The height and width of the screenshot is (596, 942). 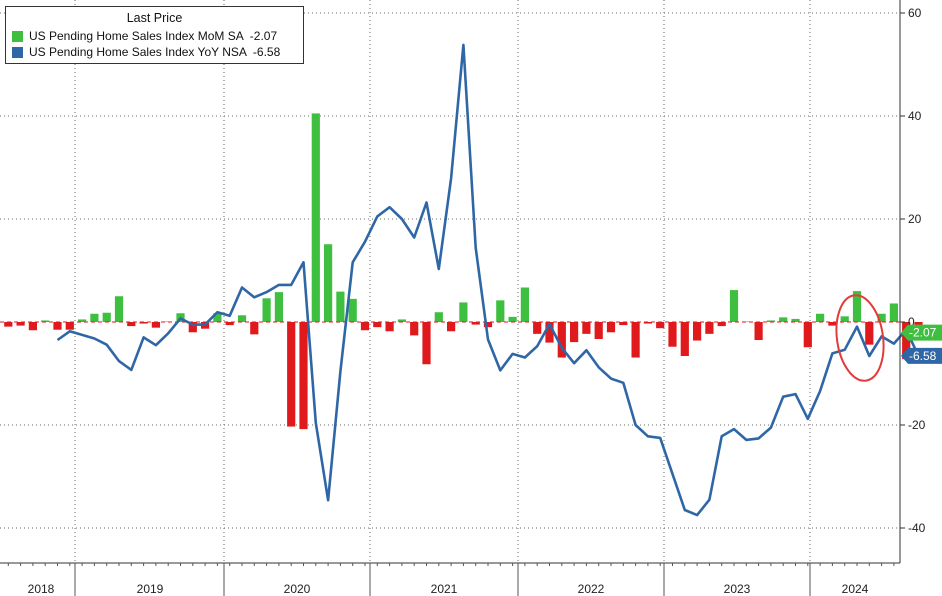 What do you see at coordinates (444, 589) in the screenshot?
I see `x-year-label: 2021` at bounding box center [444, 589].